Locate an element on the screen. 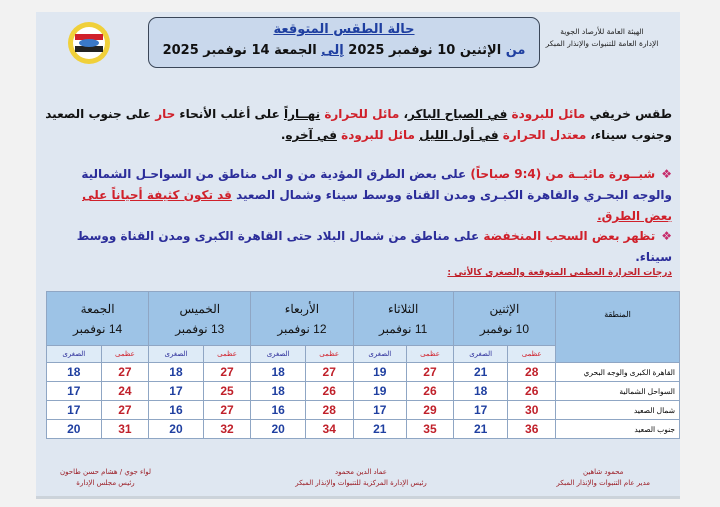 The image size is (720, 507). day-header: الجمعة 14 نوفمبر is located at coordinates (97, 318).